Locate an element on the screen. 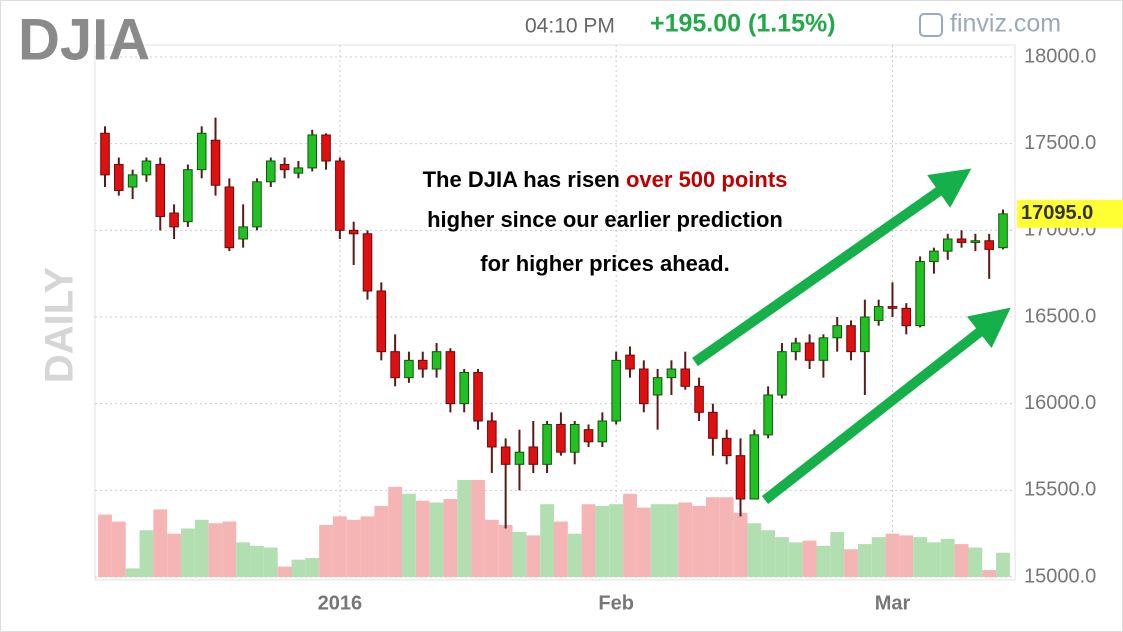 The height and width of the screenshot is (632, 1123). x-tick-label: Mar is located at coordinates (893, 603).